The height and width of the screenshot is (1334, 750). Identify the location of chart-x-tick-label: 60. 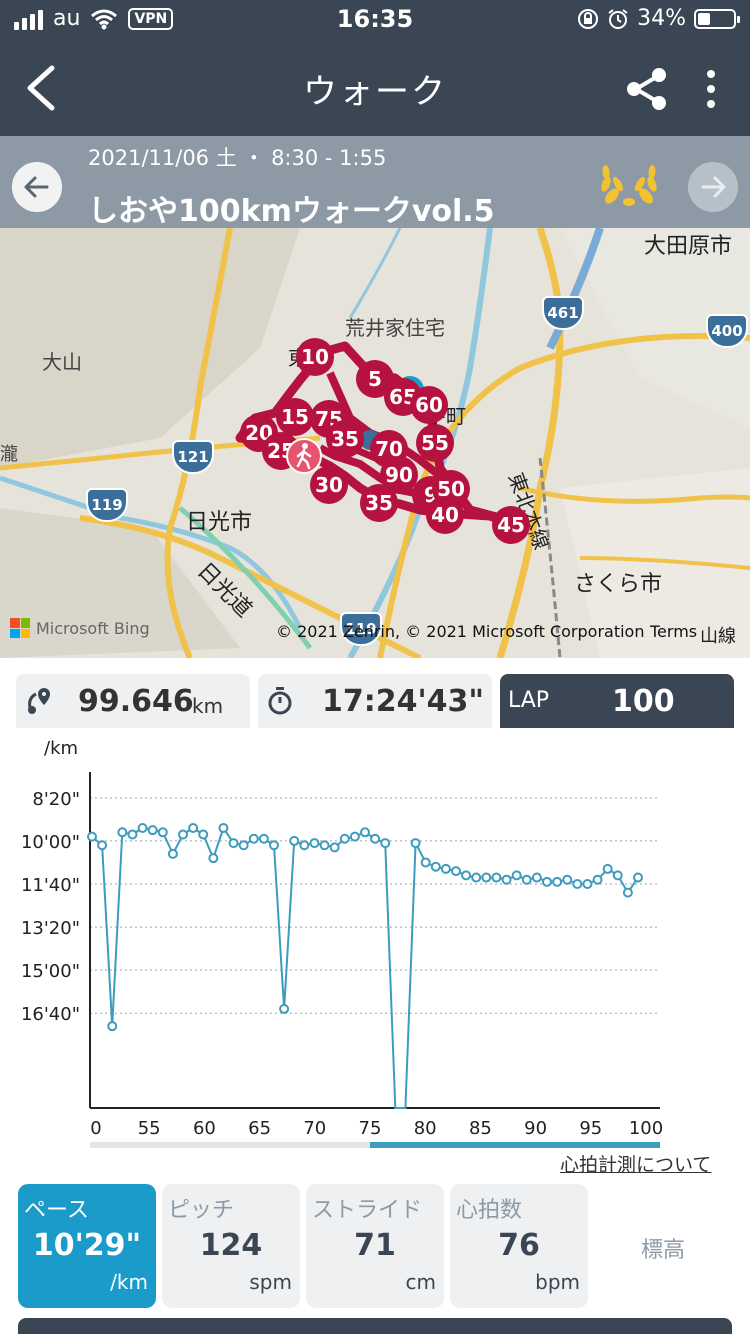
(204, 1128).